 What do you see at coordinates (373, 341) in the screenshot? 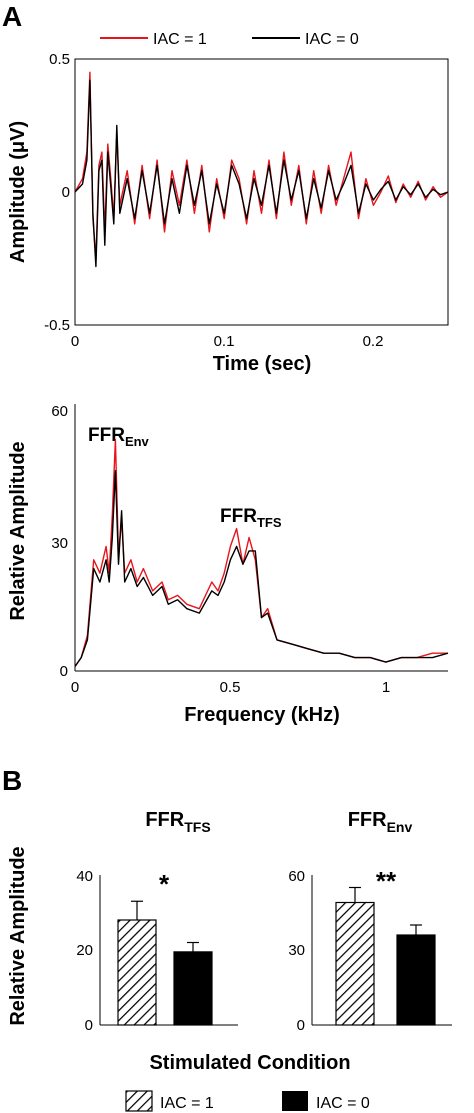
I see `time-chart-xtick-2: 0.2` at bounding box center [373, 341].